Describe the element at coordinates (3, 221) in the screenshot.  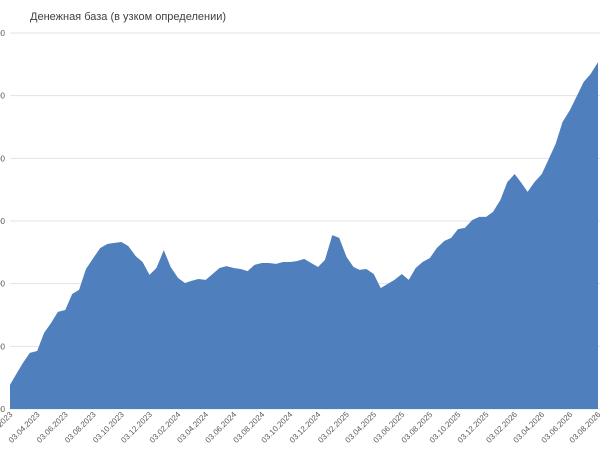
I see `y-tick-label: 18000` at that location.